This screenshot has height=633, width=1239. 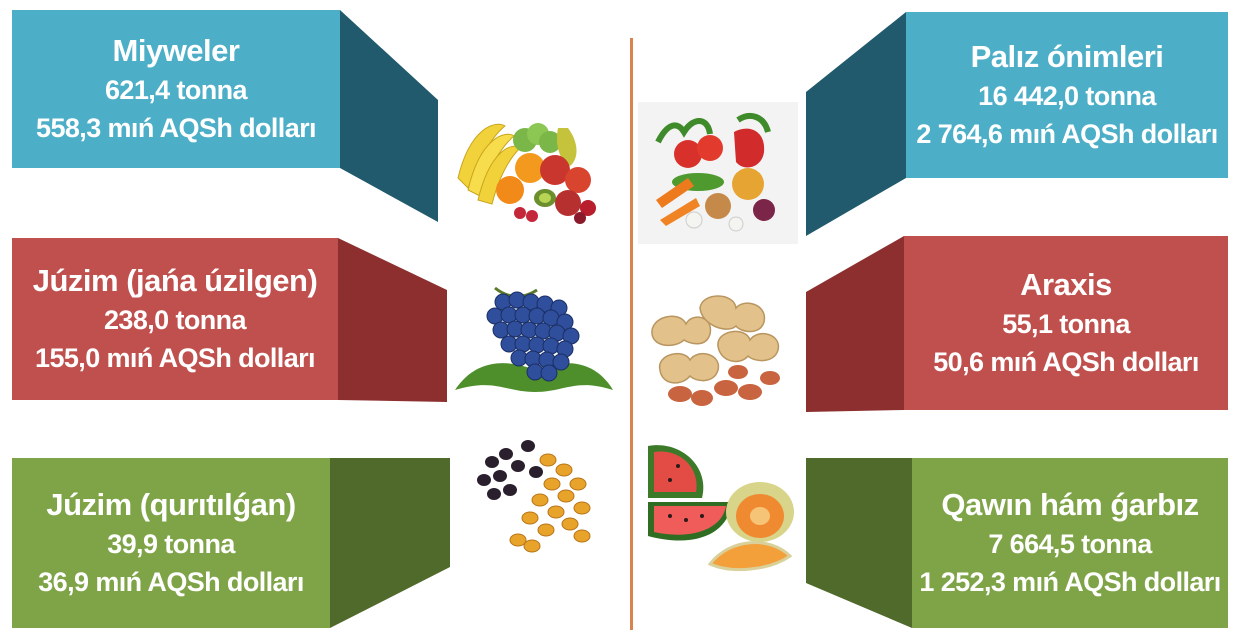 What do you see at coordinates (534, 339) in the screenshot?
I see `grapes-icon` at bounding box center [534, 339].